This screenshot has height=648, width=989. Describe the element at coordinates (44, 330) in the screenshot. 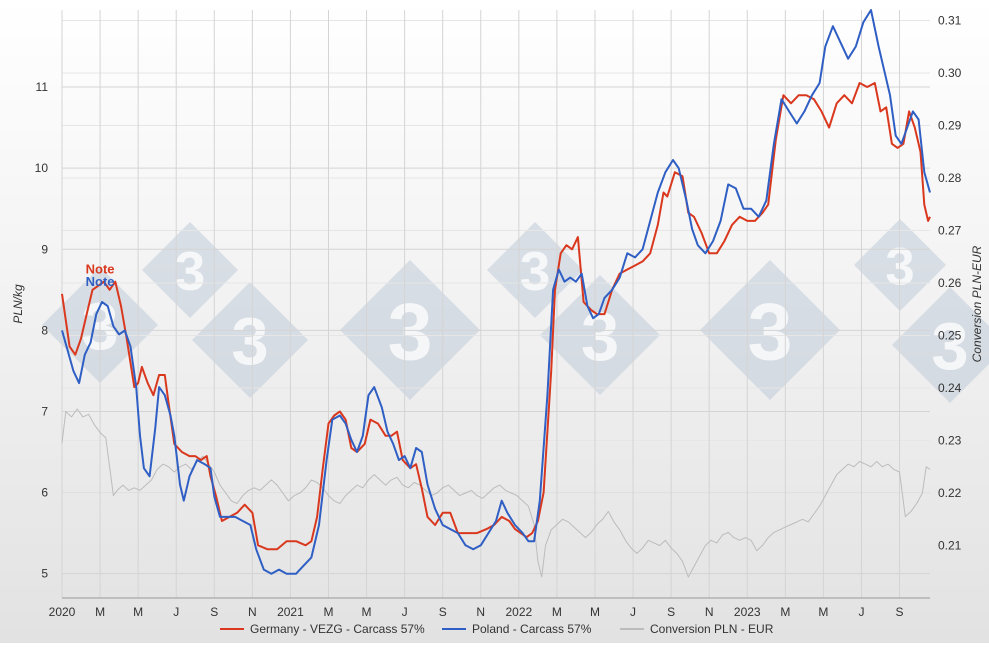

I see `y-tick-label-left: 8` at that location.